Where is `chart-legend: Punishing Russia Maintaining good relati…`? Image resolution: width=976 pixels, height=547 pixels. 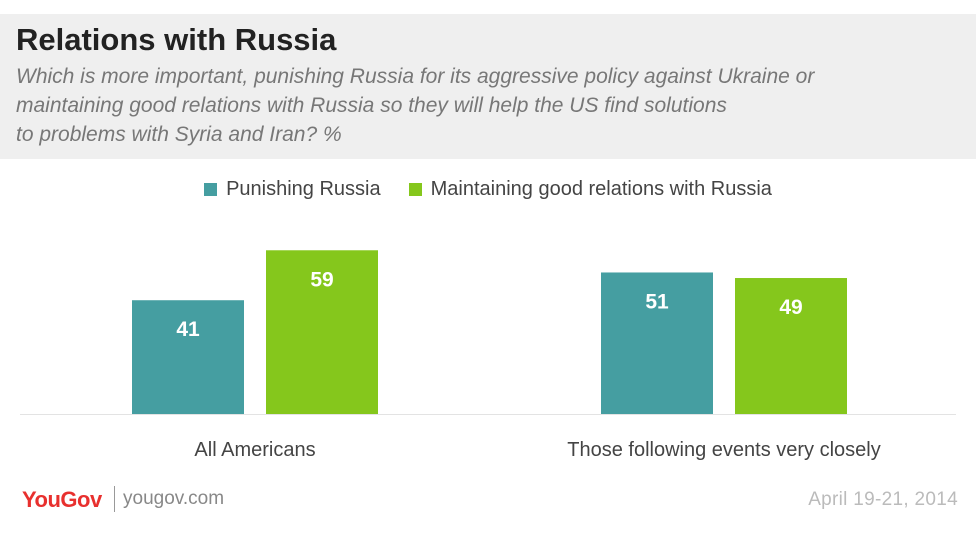
chart-legend: Punishing Russia Maintaining good relati… is located at coordinates (488, 189).